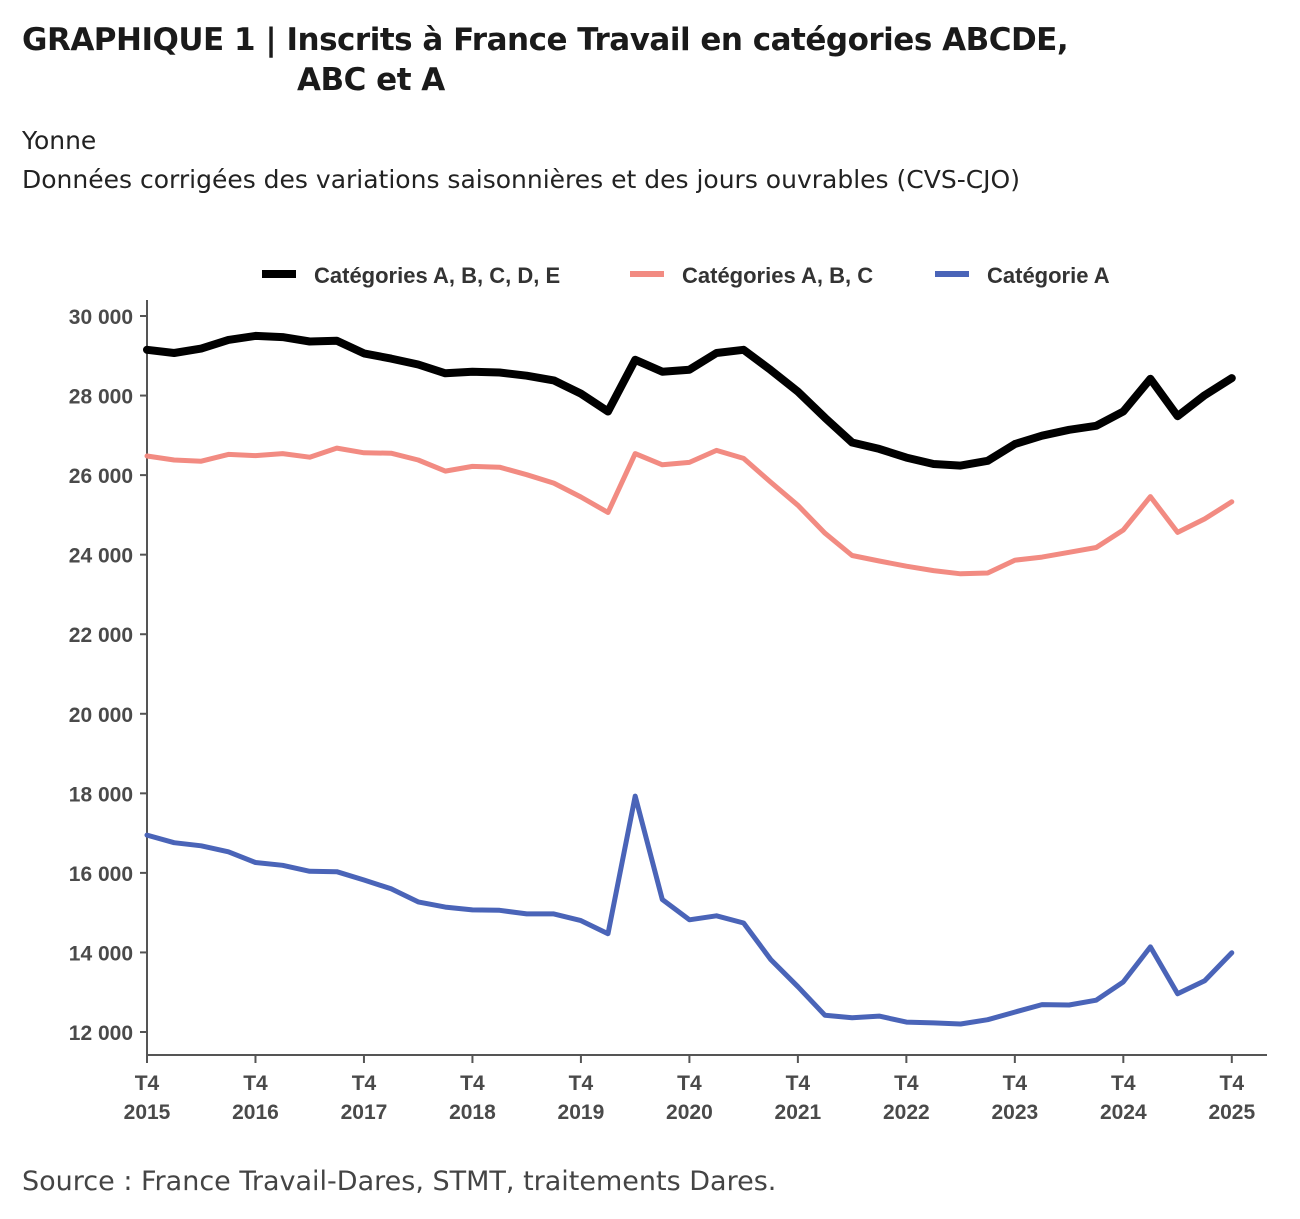 This screenshot has width=1300, height=1219. What do you see at coordinates (798, 1112) in the screenshot?
I see `x-tick-label-year: 2021` at bounding box center [798, 1112].